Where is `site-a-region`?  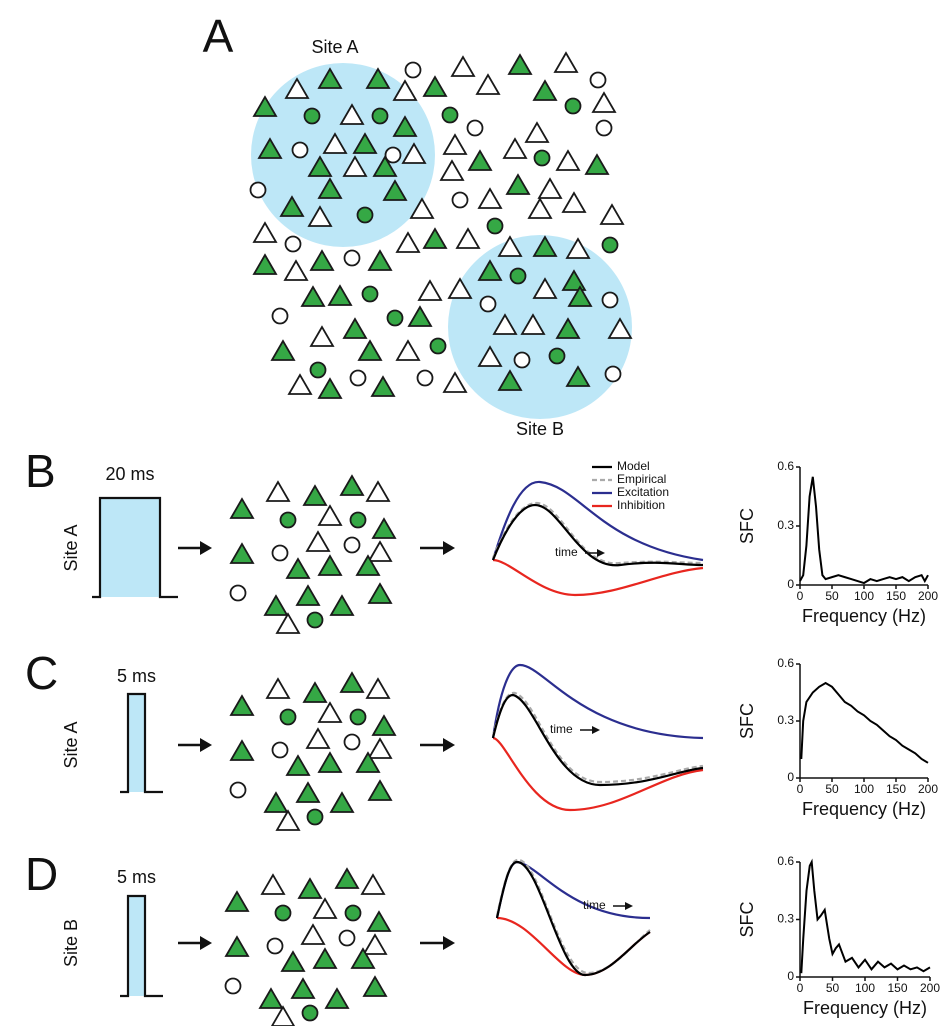
site-a-region is located at coordinates (343, 155).